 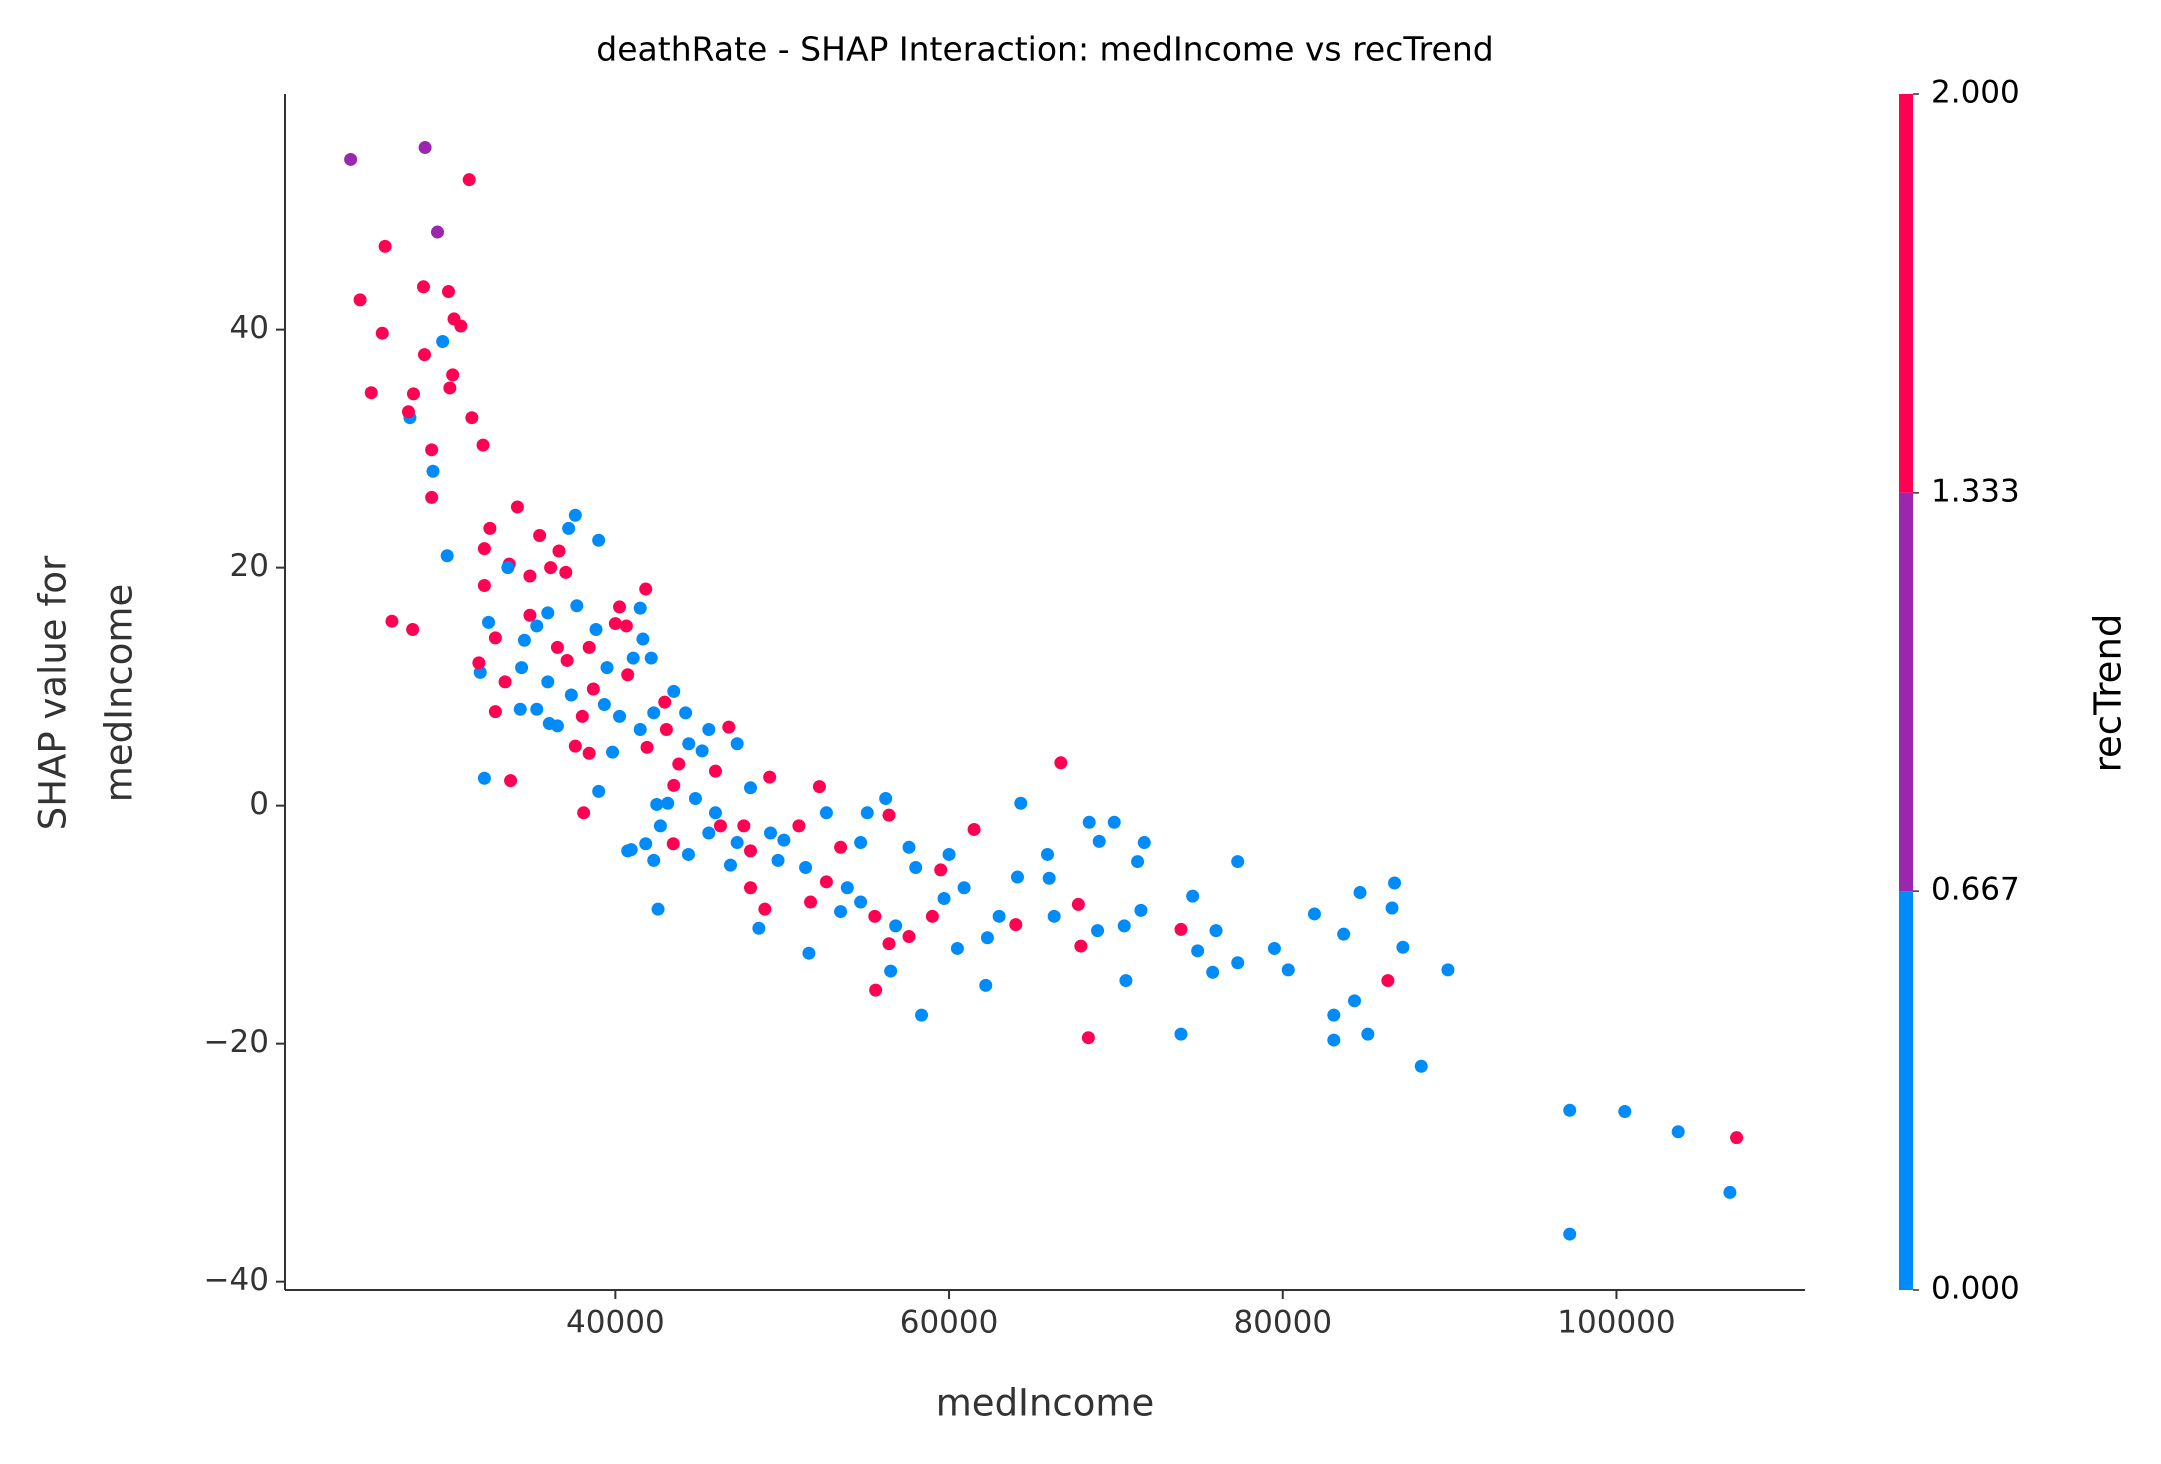 What do you see at coordinates (236, 1042) in the screenshot?
I see `y-tick-label: −20` at bounding box center [236, 1042].